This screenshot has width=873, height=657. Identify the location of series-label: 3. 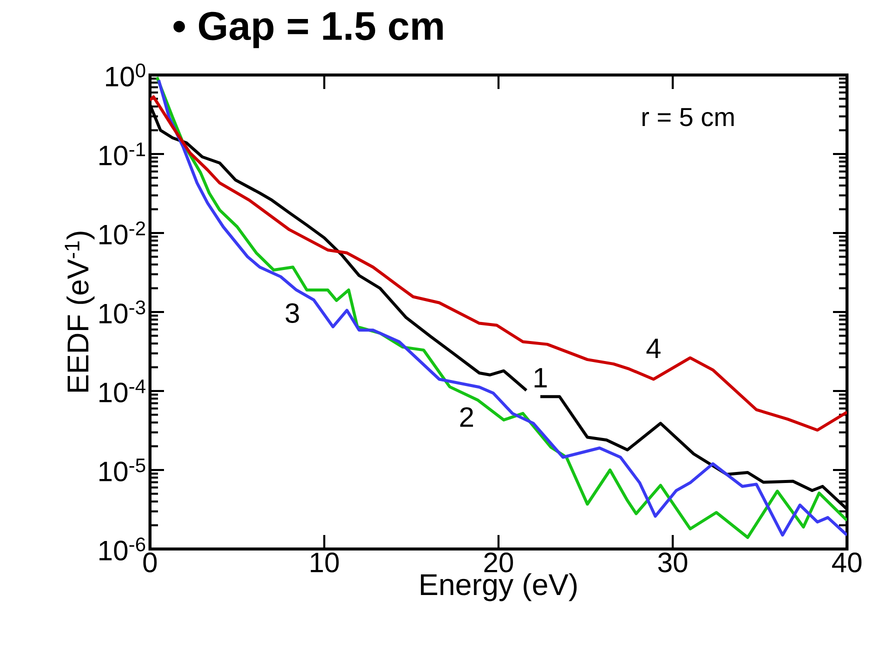
(292, 313).